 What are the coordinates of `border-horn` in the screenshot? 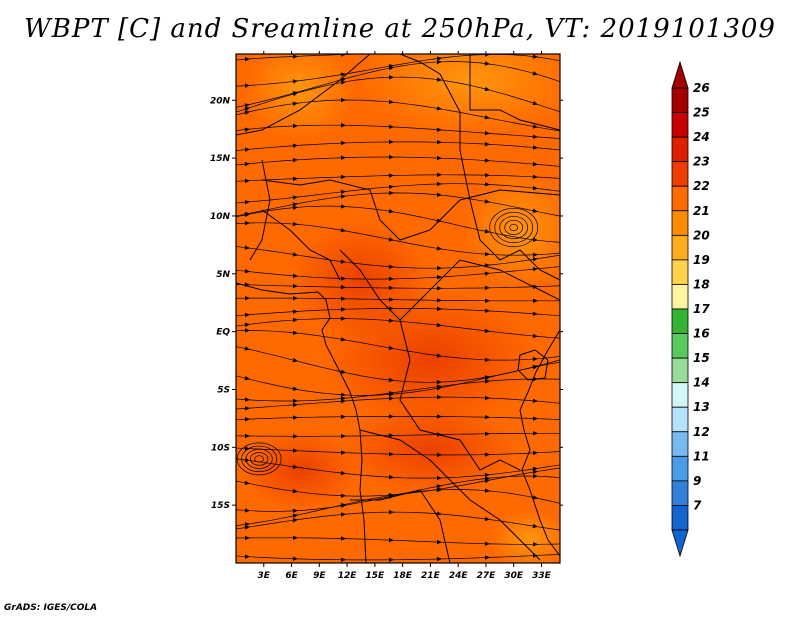 It's located at (509, 215).